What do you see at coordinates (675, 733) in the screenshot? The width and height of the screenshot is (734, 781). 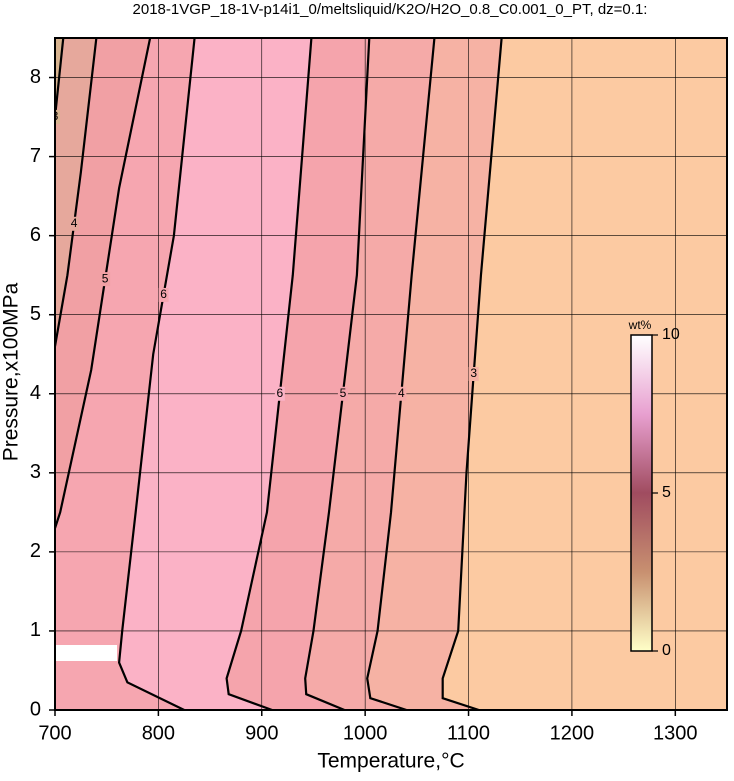 I see `x-tick-label: 1300` at bounding box center [675, 733].